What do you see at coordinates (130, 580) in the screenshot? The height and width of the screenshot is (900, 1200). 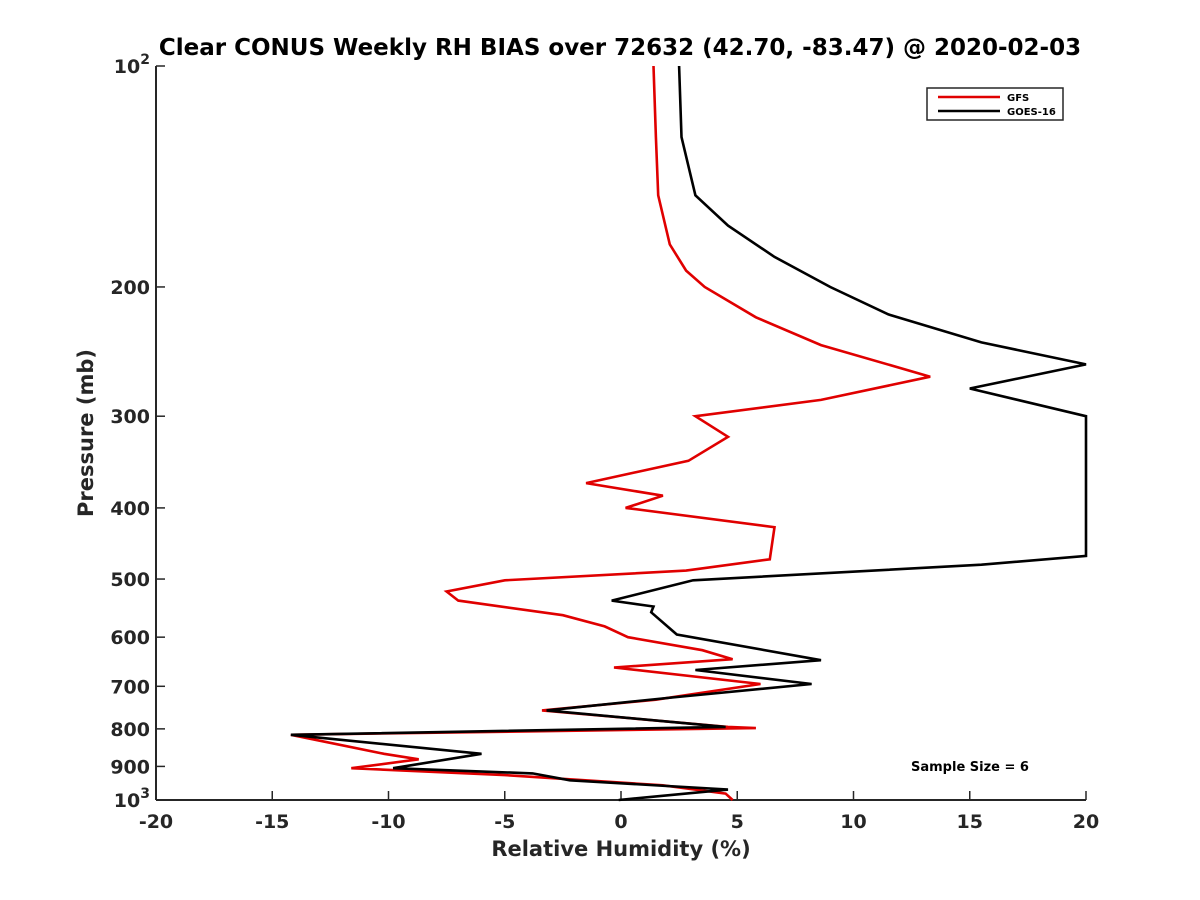 I see `y-tick-label: 500` at bounding box center [130, 580].